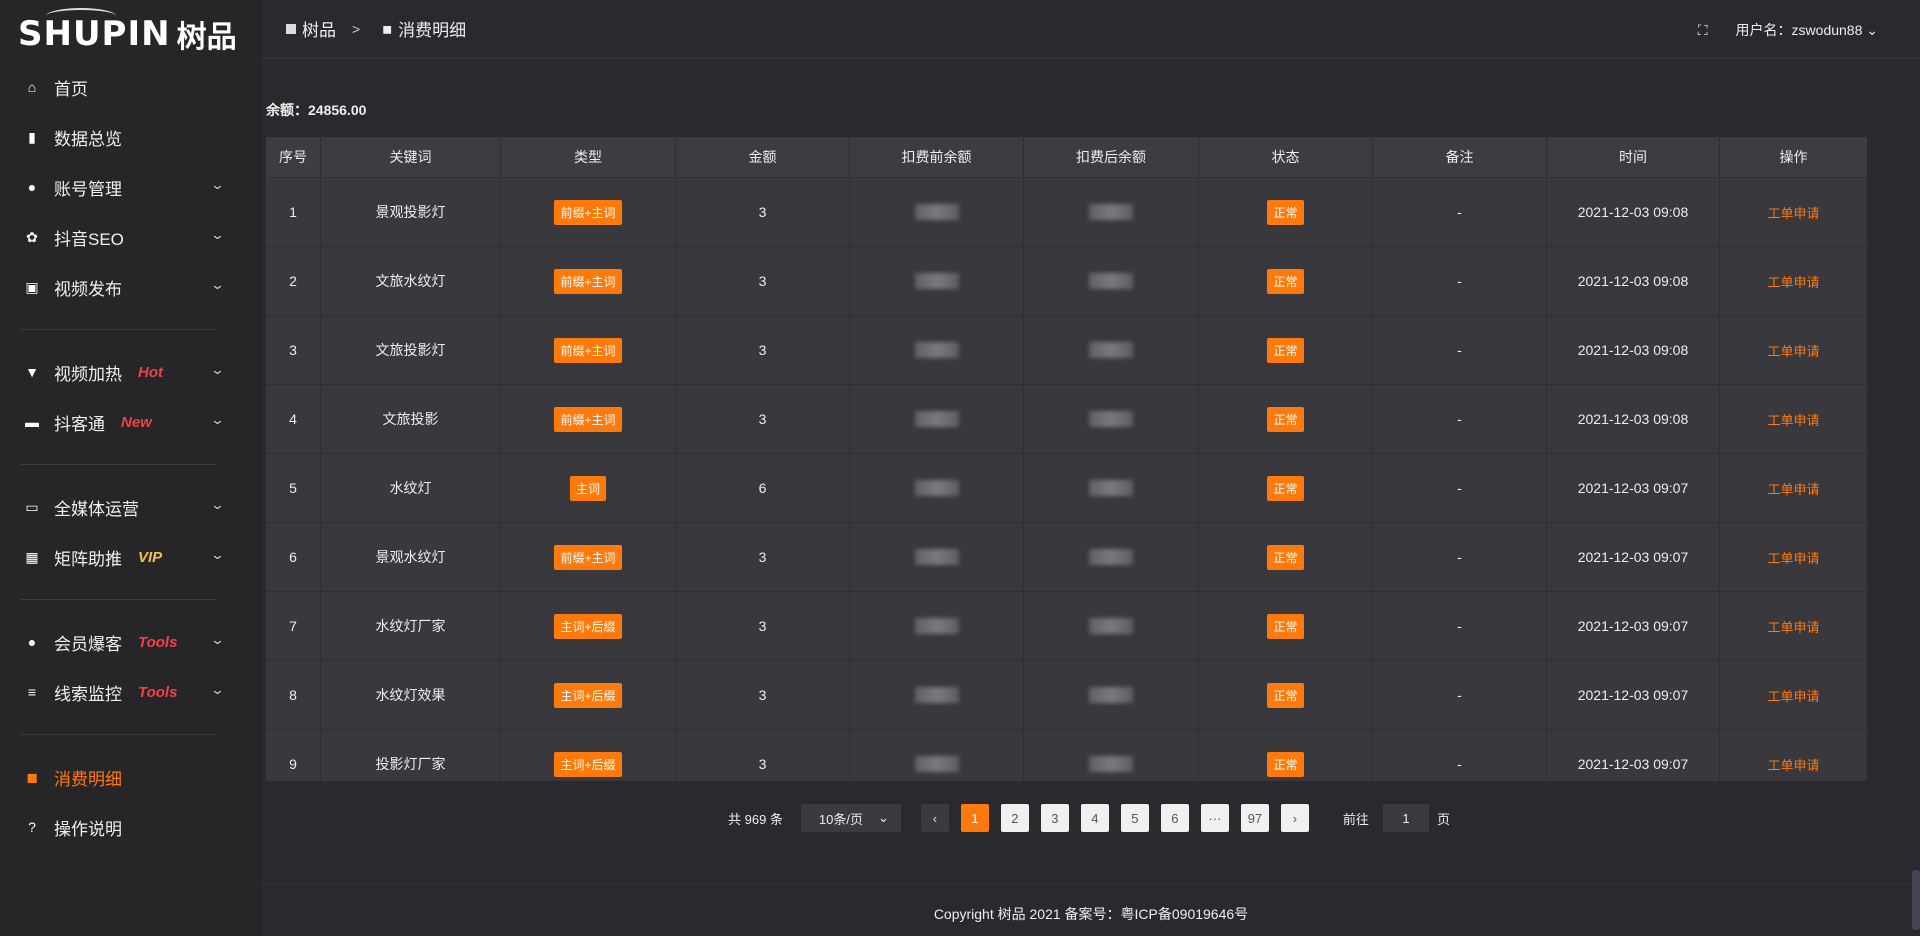 Image resolution: width=1920 pixels, height=936 pixels. What do you see at coordinates (32, 776) in the screenshot?
I see `wallet-icon: ◼` at bounding box center [32, 776].